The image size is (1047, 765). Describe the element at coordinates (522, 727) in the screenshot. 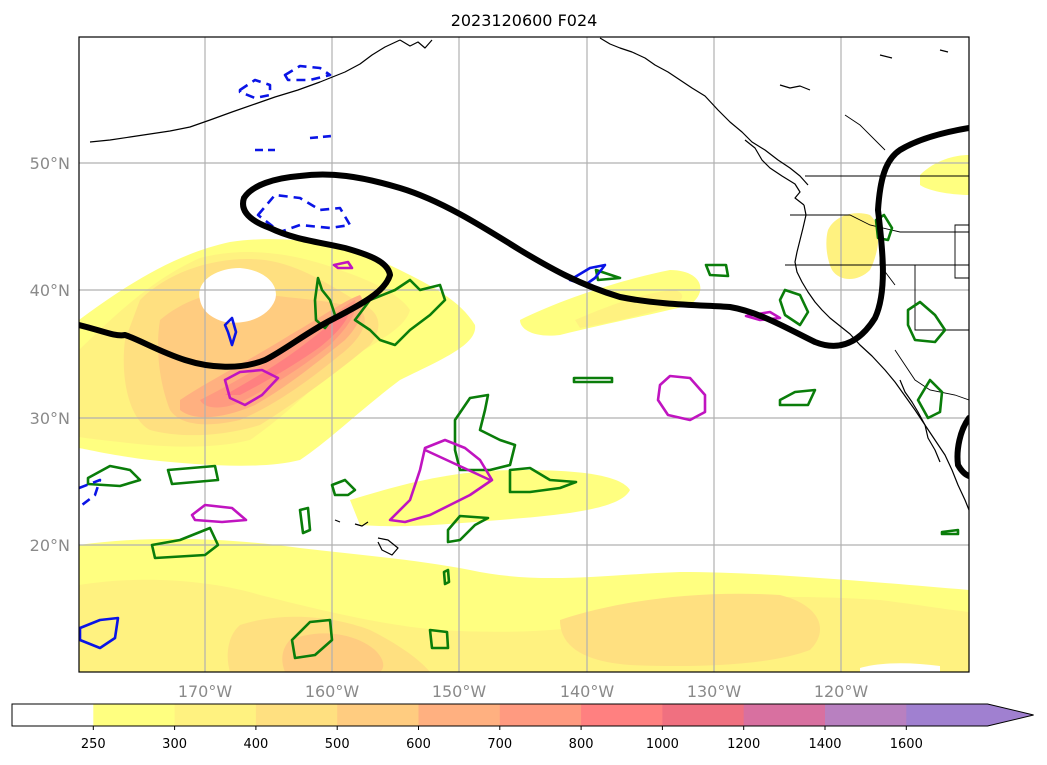

I see `colorbar: 250 300 400 500 600 700 800 1000 1200 1400 1600` at that location.